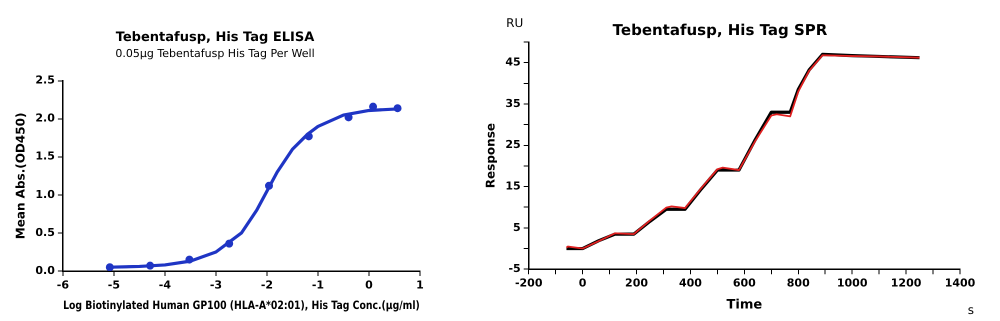  Describe the element at coordinates (852, 283) in the screenshot. I see `x-tick-label: 1000` at that location.